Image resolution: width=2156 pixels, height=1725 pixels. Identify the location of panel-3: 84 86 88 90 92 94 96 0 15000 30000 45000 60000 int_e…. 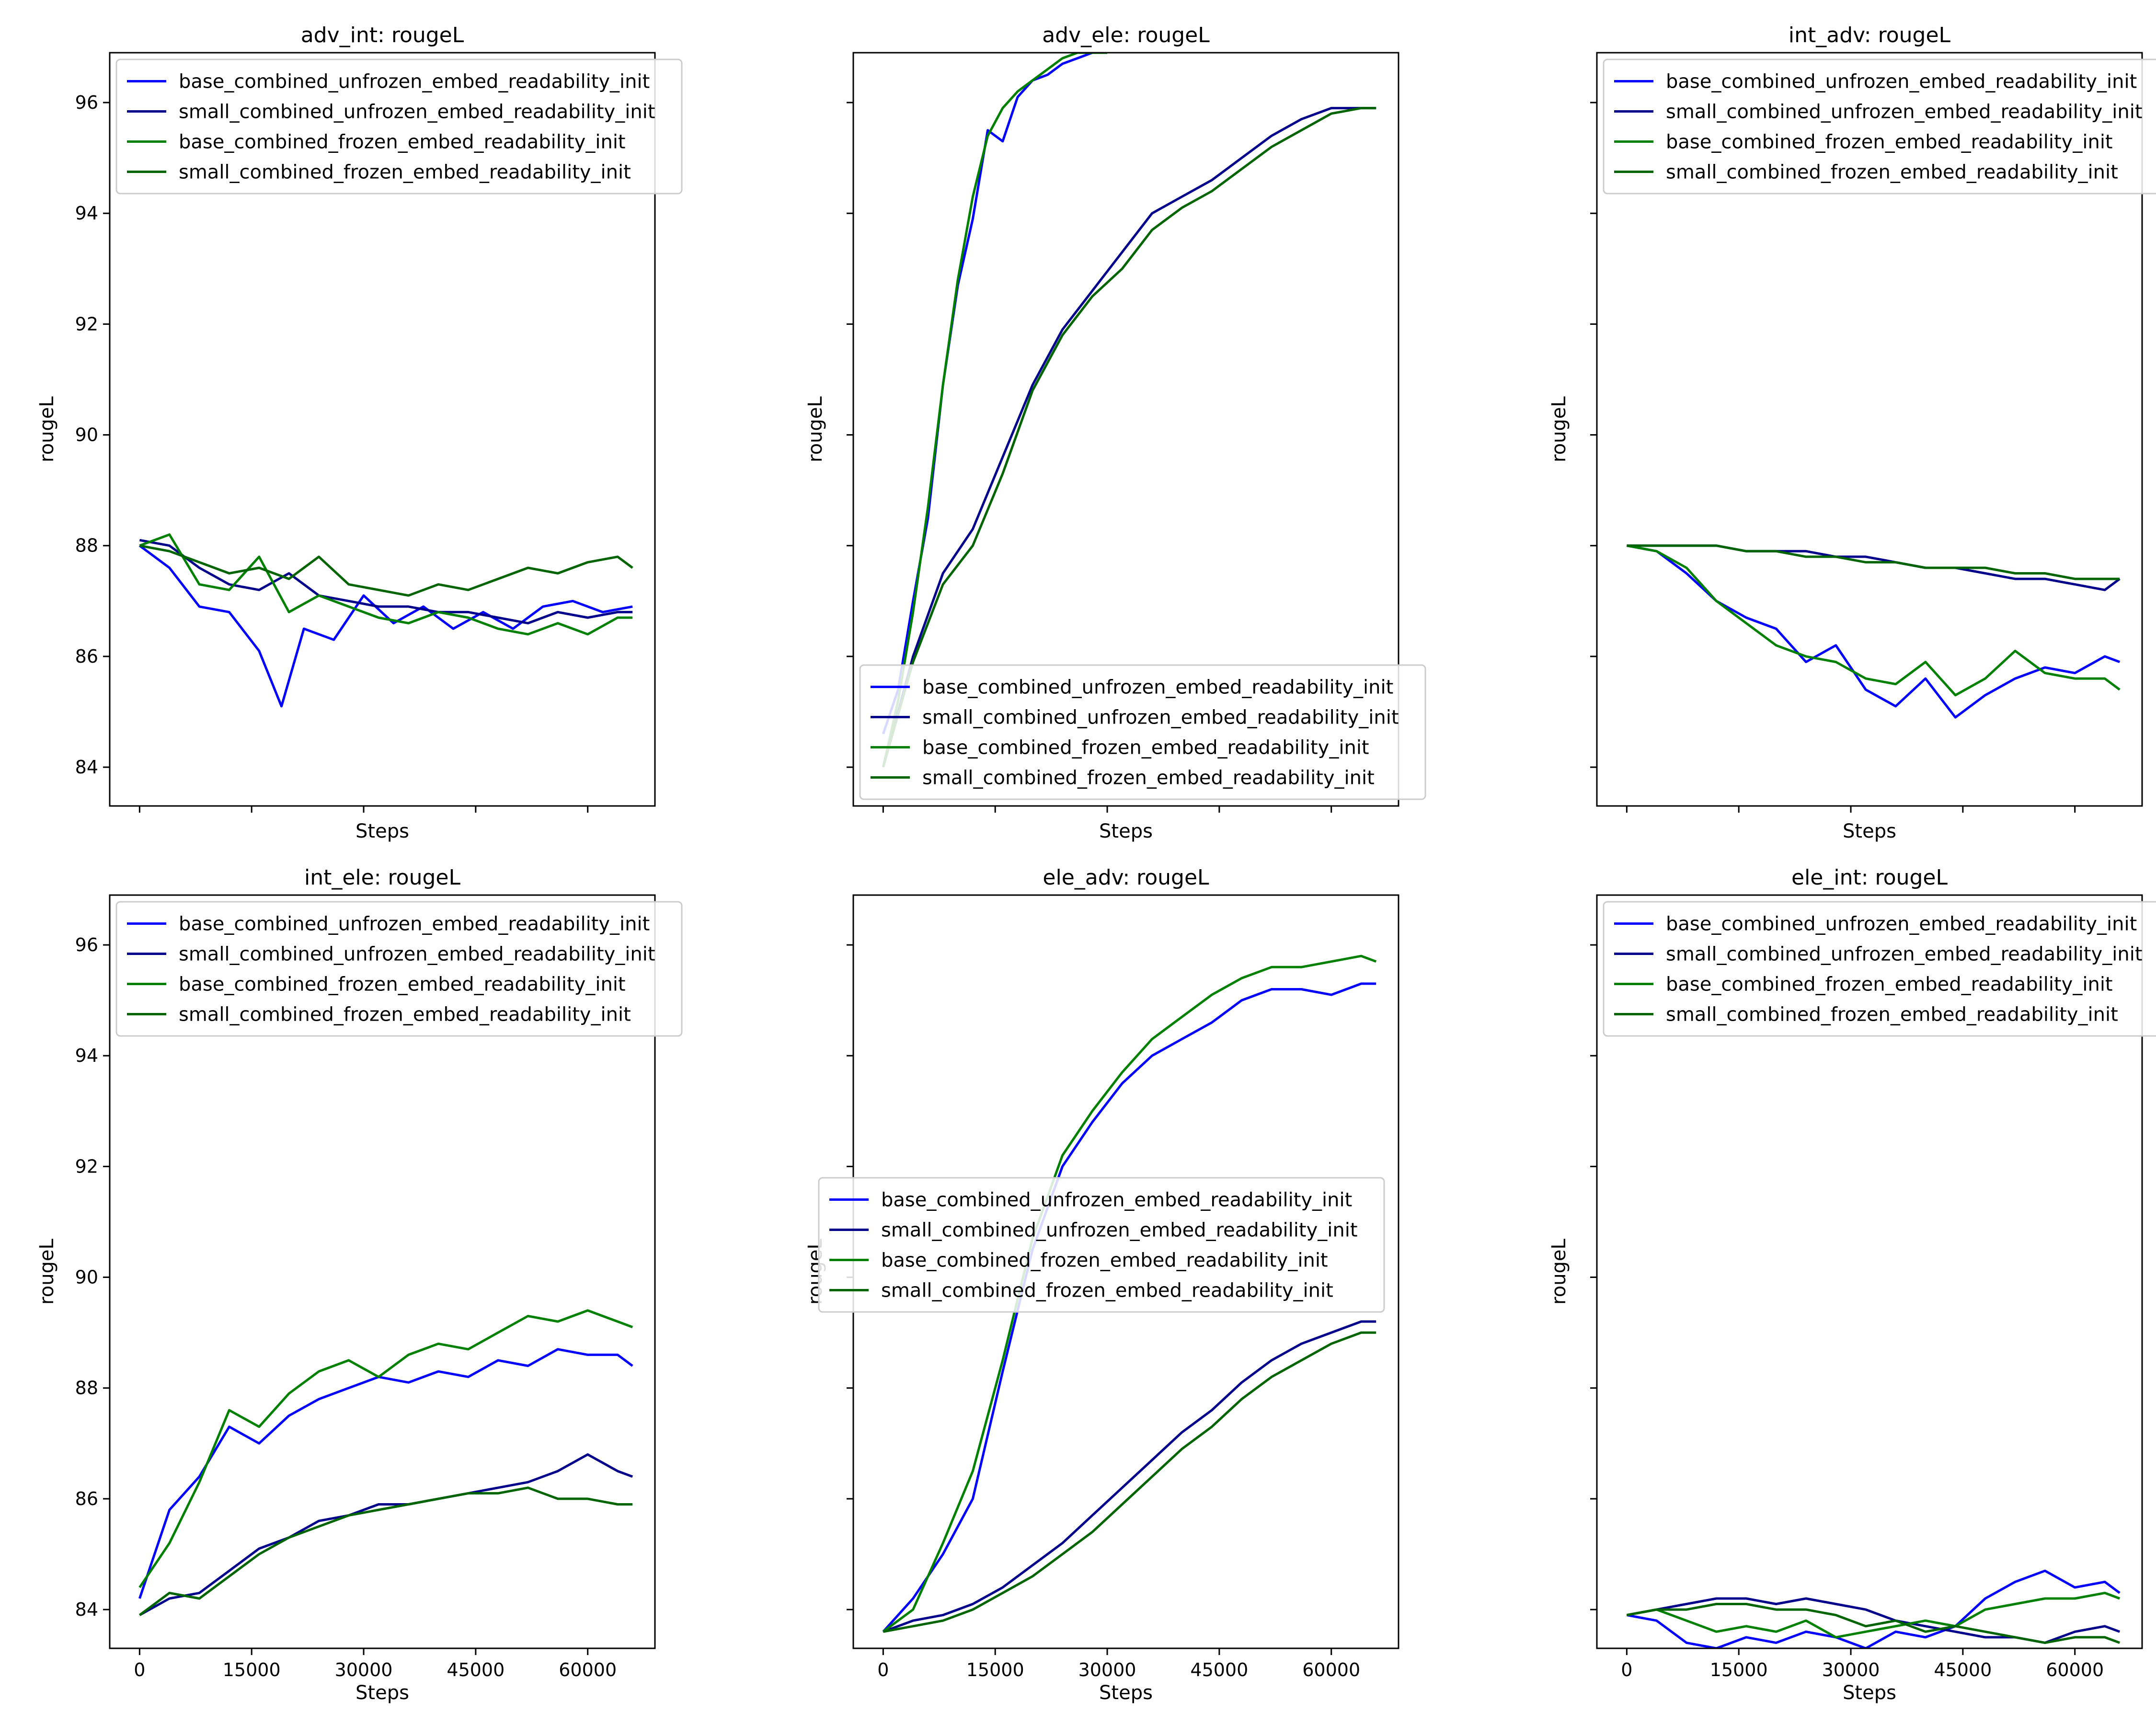
(359, 1284).